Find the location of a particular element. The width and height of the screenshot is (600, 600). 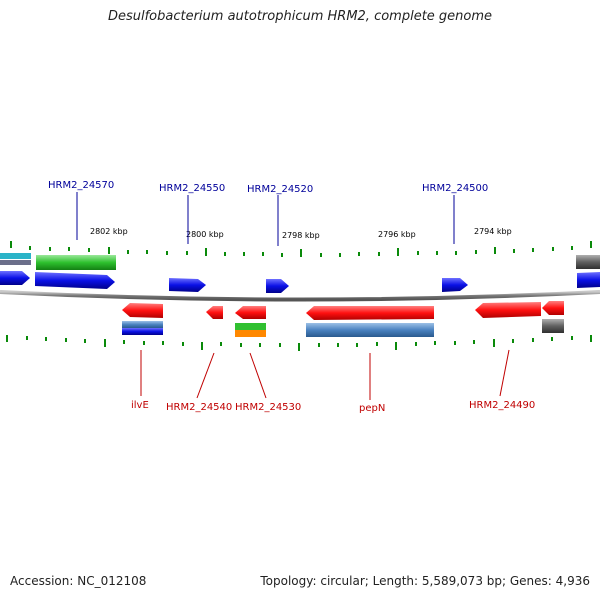

genome-backbone is located at coordinates (300, 296).